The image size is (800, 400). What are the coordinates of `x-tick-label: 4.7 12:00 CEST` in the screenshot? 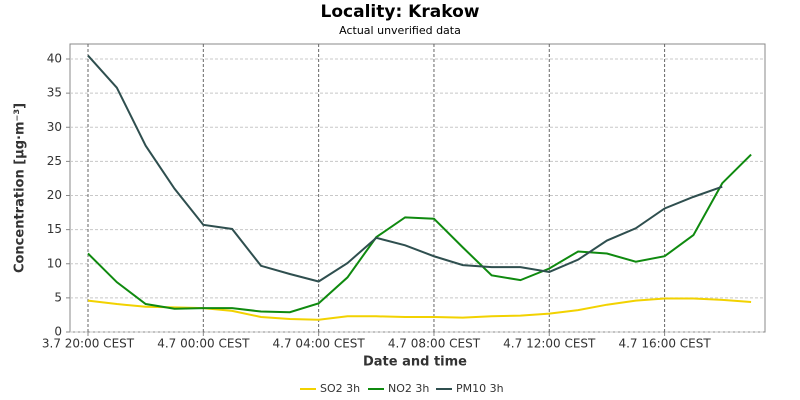 It's located at (549, 344).